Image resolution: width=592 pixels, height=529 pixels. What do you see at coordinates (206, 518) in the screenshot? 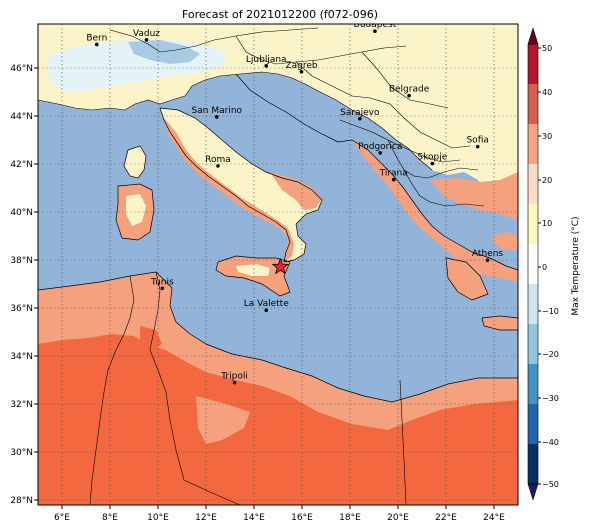
I see `lon-tick-label: 12°E` at bounding box center [206, 518].